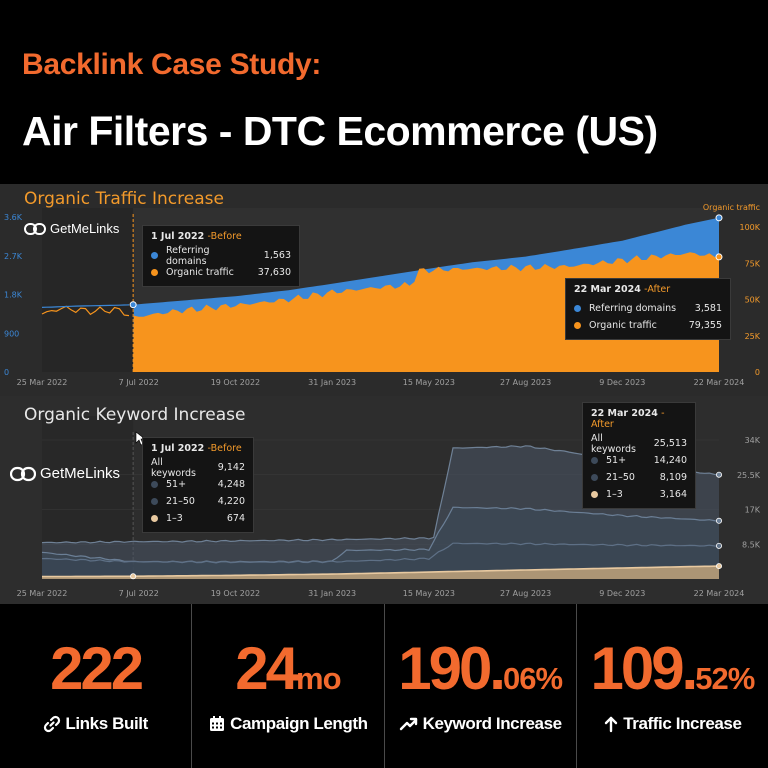  What do you see at coordinates (124, 199) in the screenshot?
I see `traffic-chart-title: Organic Traffic Increase` at bounding box center [124, 199].